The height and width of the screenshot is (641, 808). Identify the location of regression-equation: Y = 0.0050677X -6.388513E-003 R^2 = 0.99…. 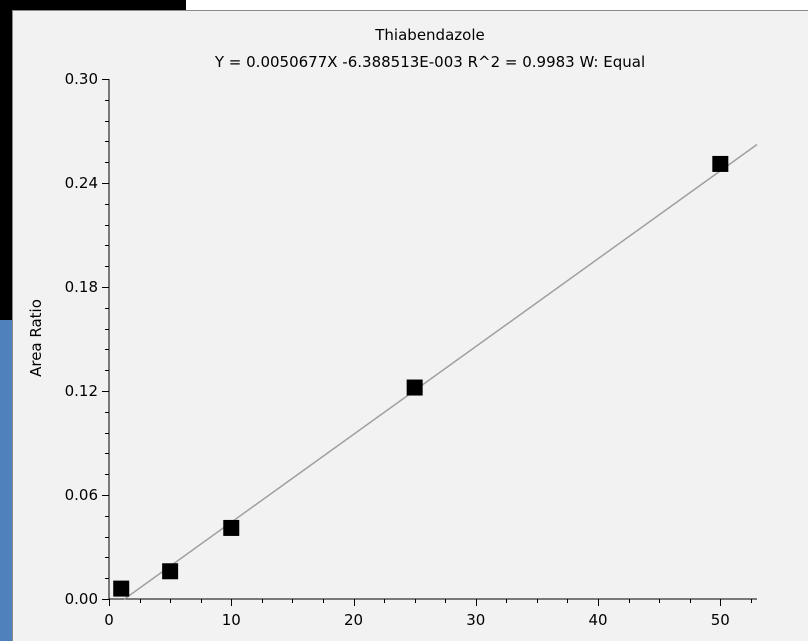
(429, 62).